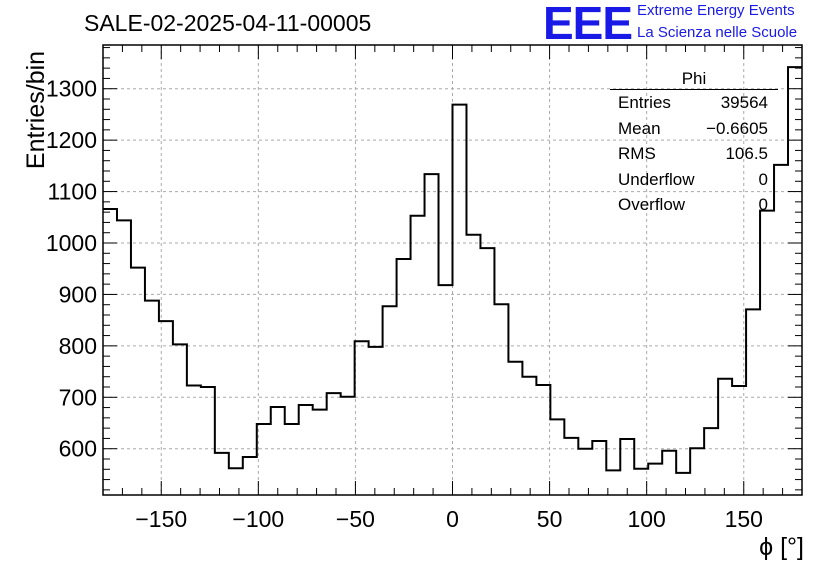 This screenshot has width=836, height=572. What do you see at coordinates (716, 10) in the screenshot?
I see `logo-line-1: Extreme Energy Events` at bounding box center [716, 10].